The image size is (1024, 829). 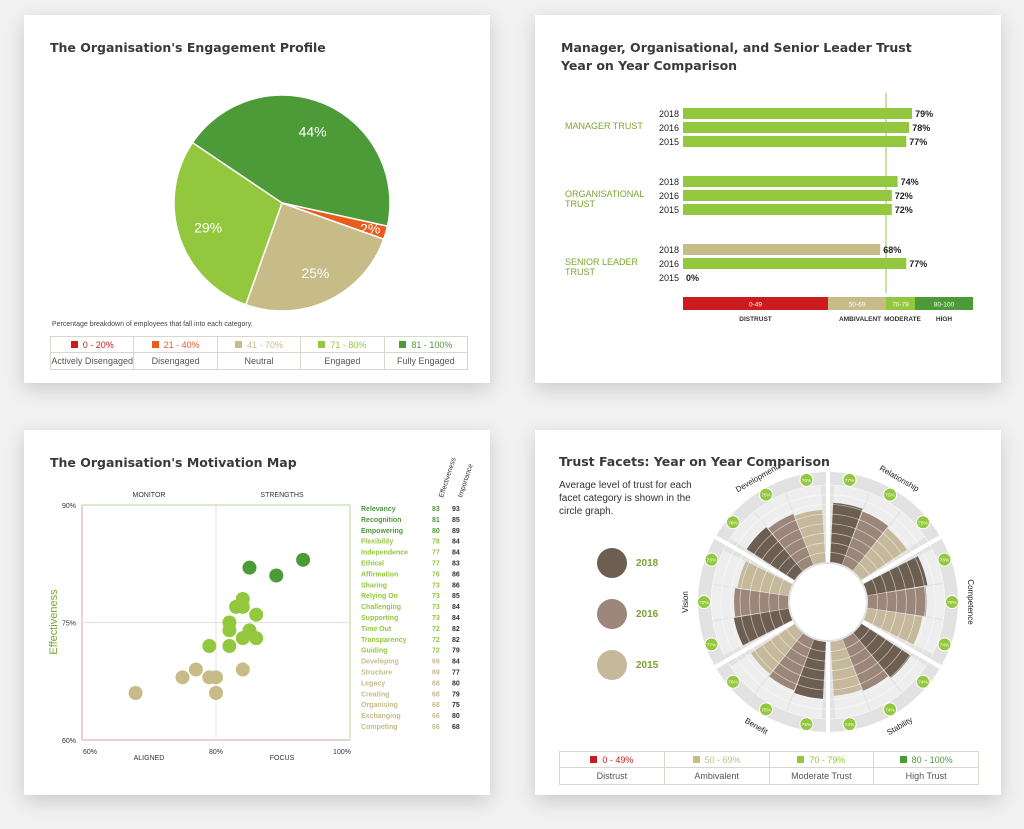 What do you see at coordinates (926, 776) in the screenshot?
I see `legend-name: High Trust` at bounding box center [926, 776].